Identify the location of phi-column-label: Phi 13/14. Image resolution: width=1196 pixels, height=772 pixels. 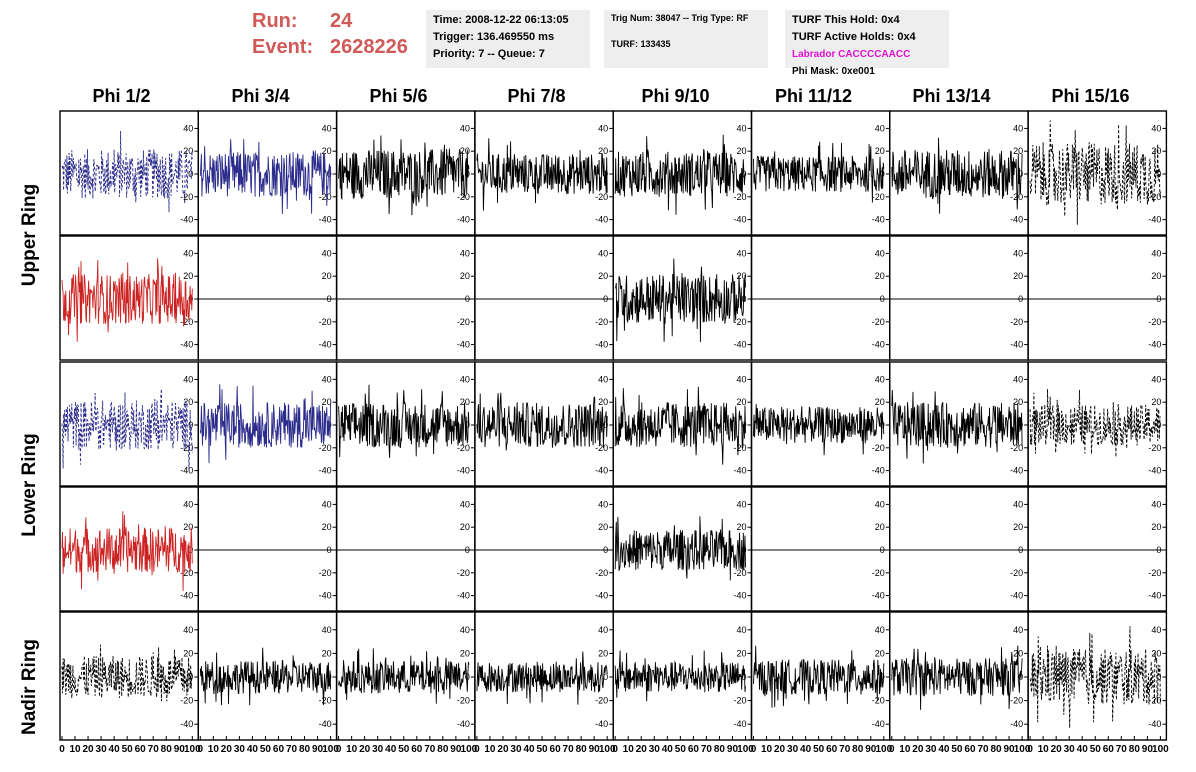
(951, 96).